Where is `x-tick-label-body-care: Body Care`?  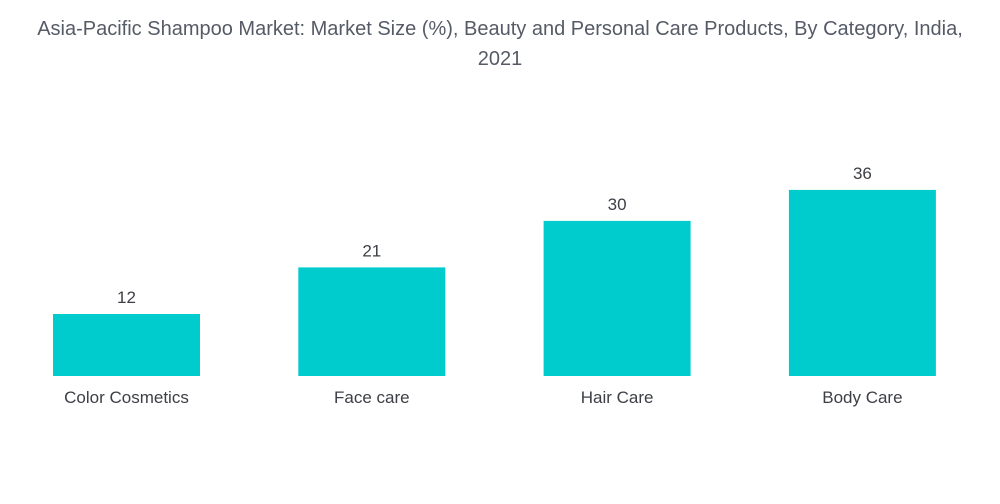 x-tick-label-body-care: Body Care is located at coordinates (862, 397).